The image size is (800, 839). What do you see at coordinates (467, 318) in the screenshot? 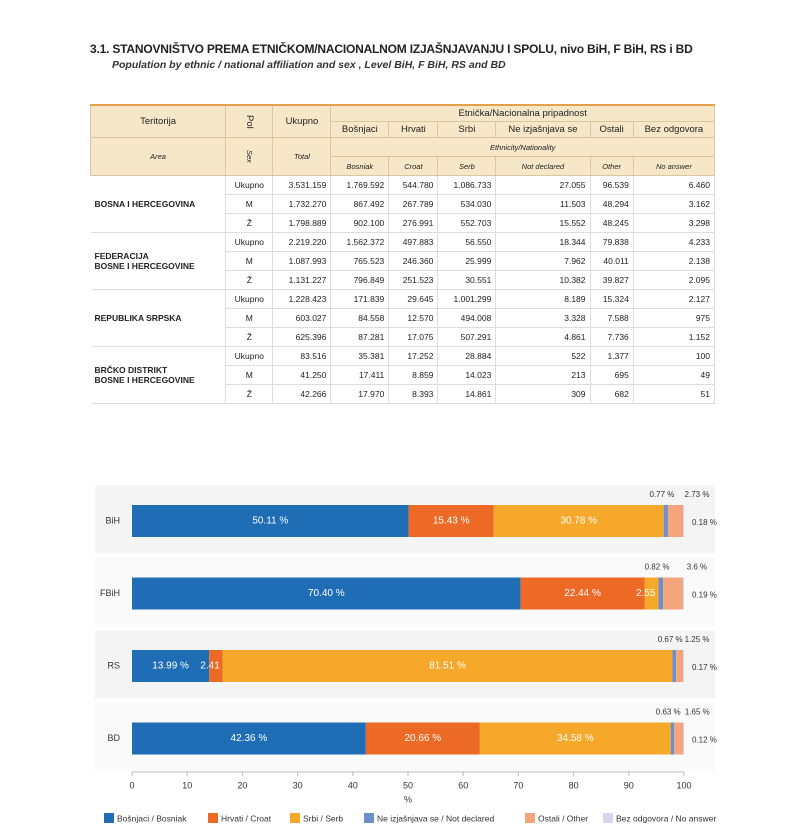
I see `cell-value: 494.008` at bounding box center [467, 318].